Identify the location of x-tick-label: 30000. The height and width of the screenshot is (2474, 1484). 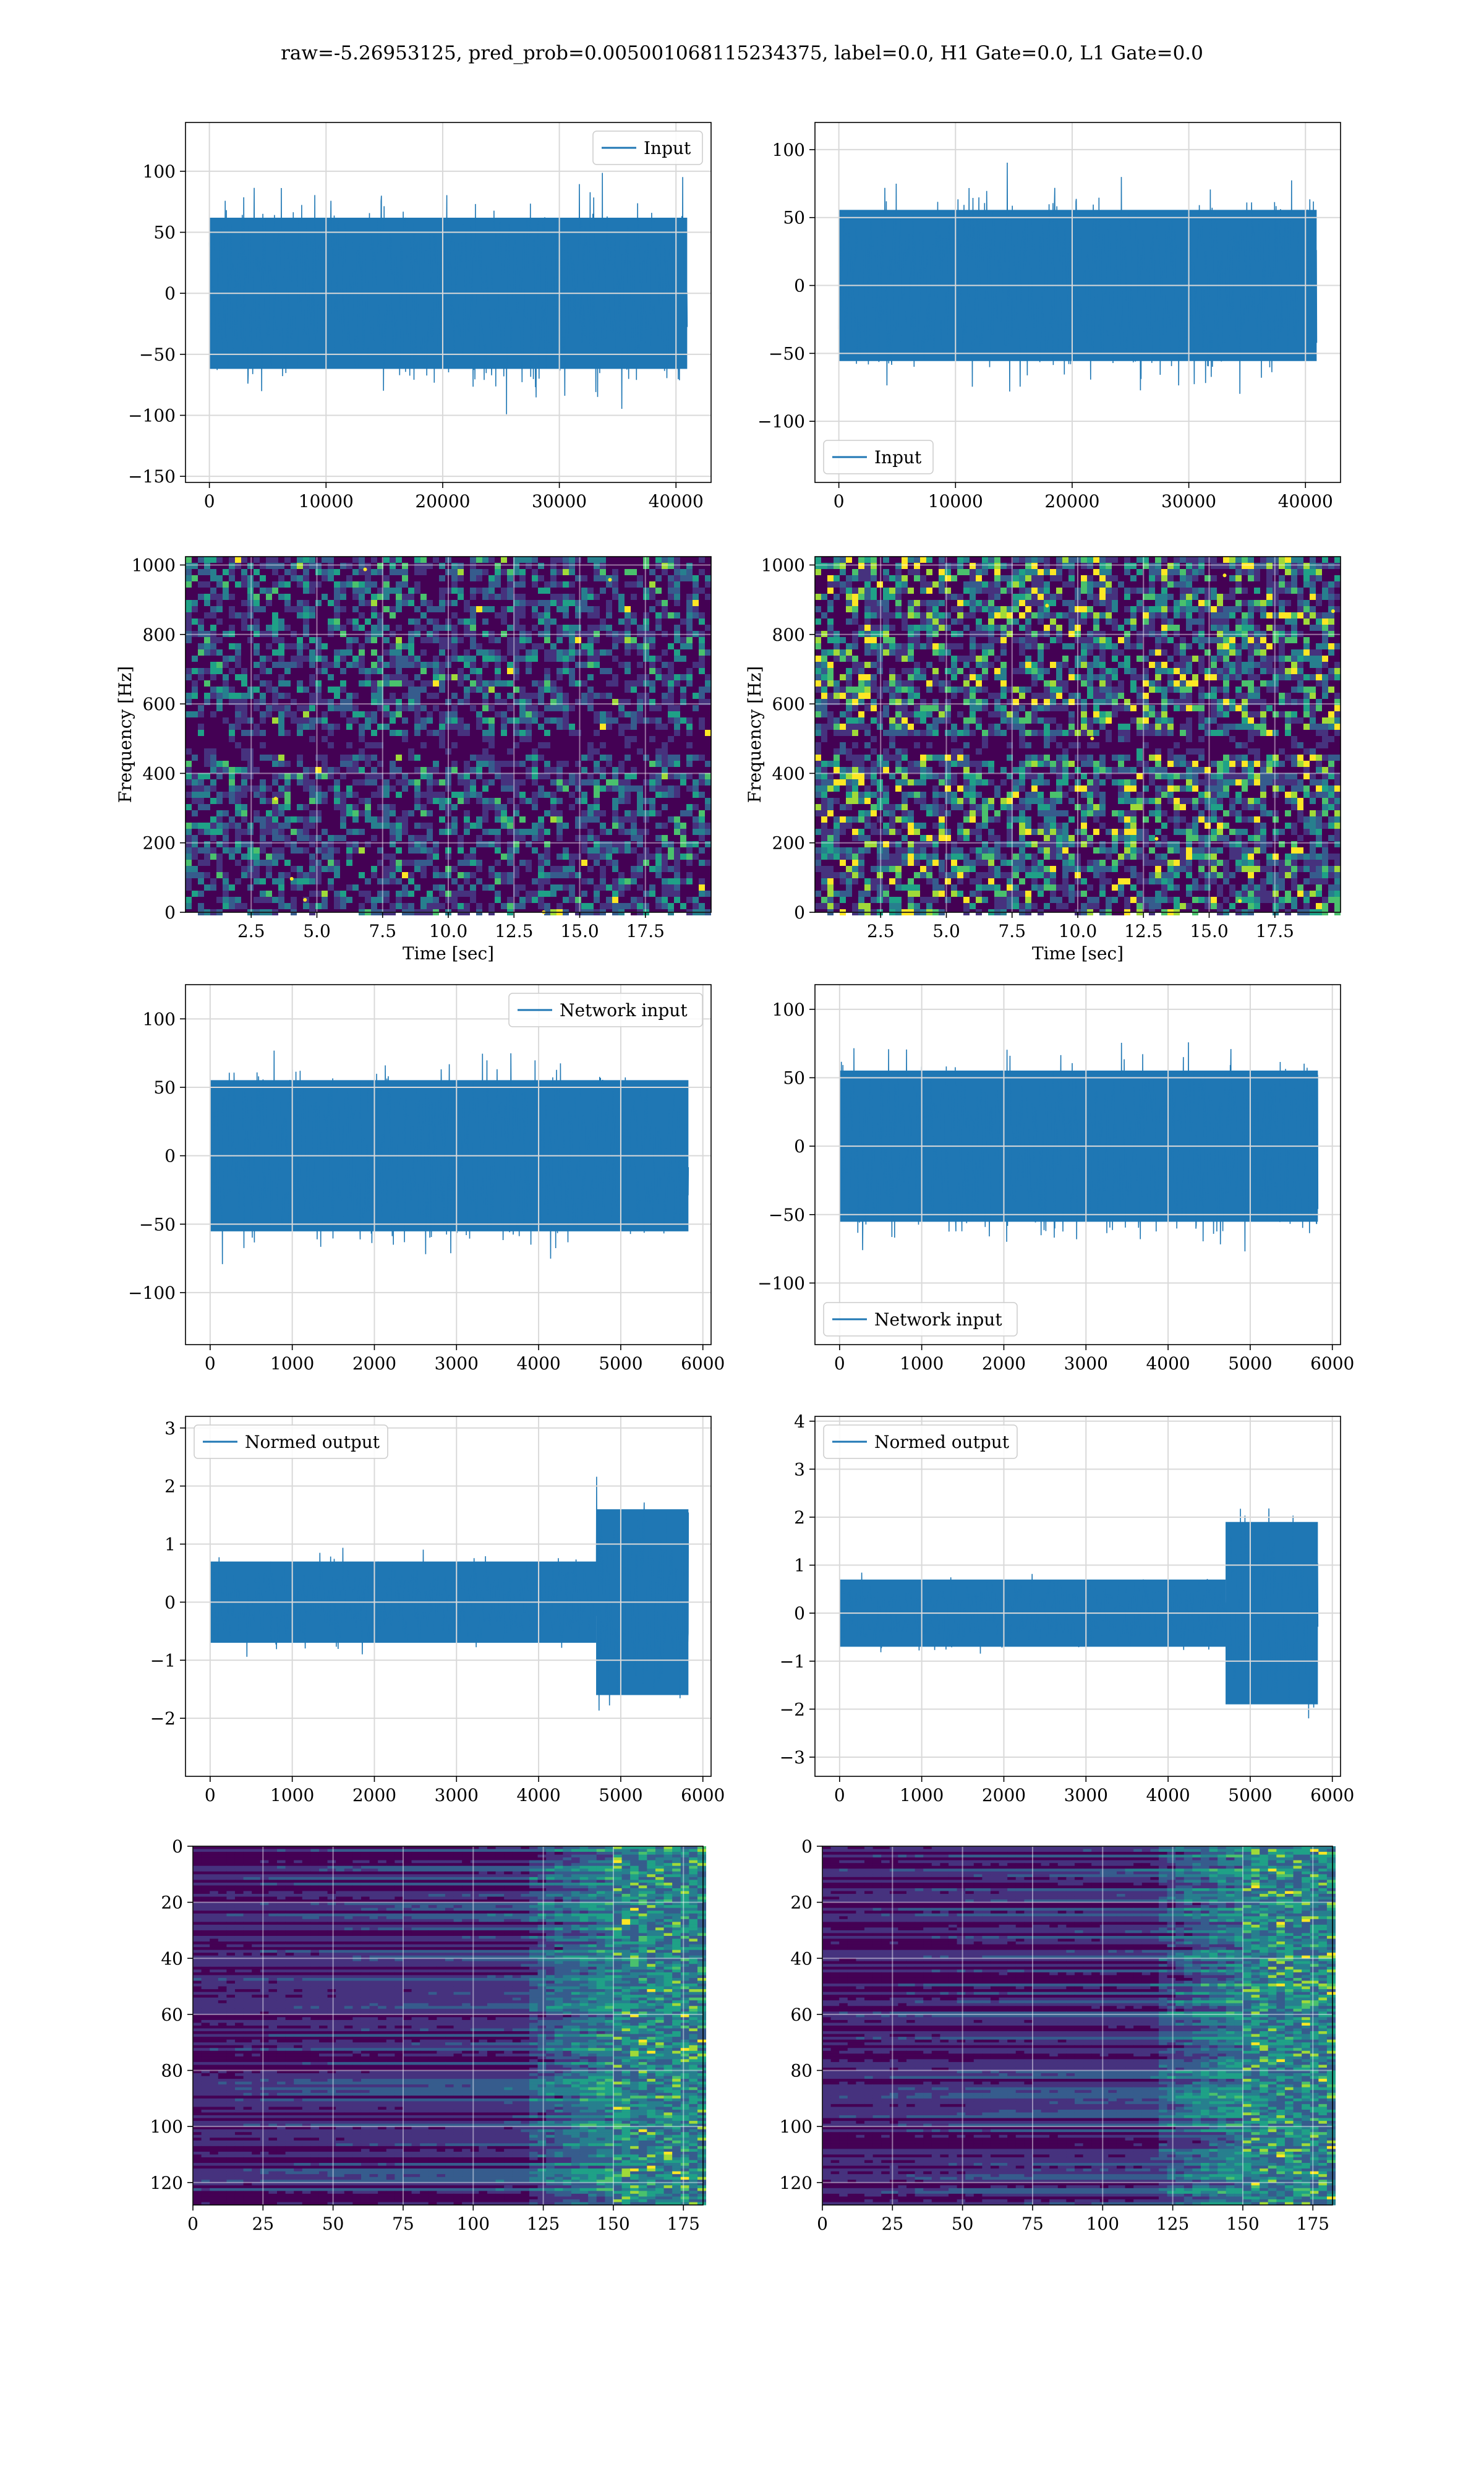
(1188, 501).